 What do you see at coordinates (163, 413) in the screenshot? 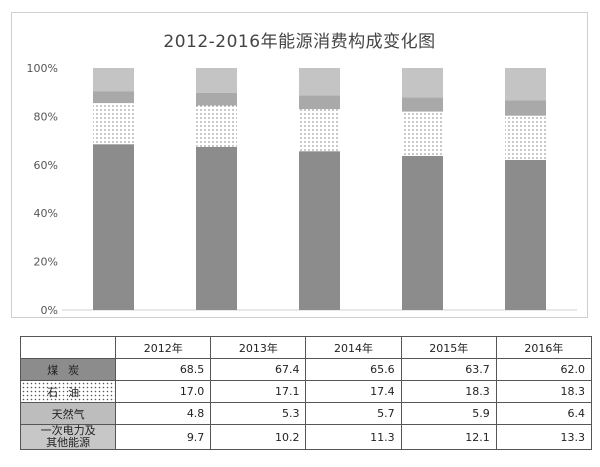
I see `table-cell: 4.8` at bounding box center [163, 413].